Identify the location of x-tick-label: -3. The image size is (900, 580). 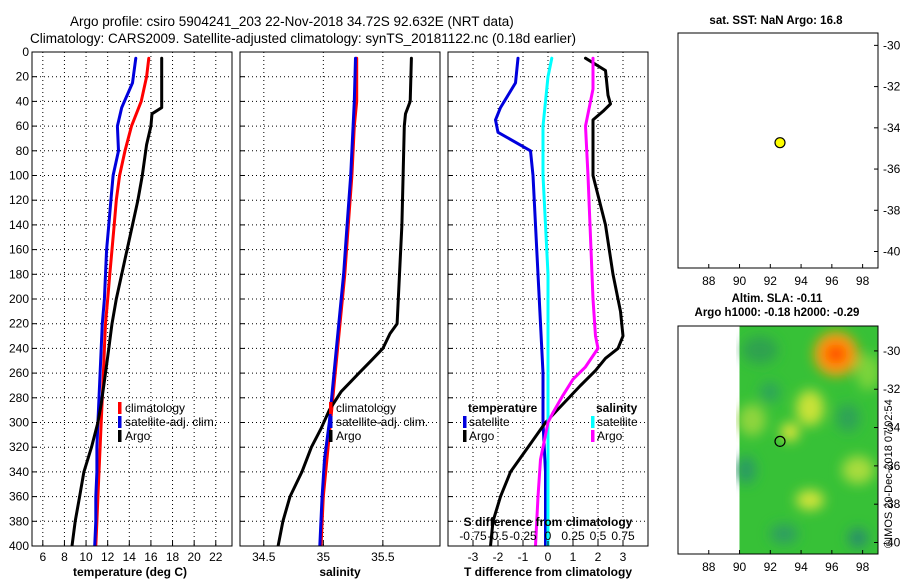
(473, 557).